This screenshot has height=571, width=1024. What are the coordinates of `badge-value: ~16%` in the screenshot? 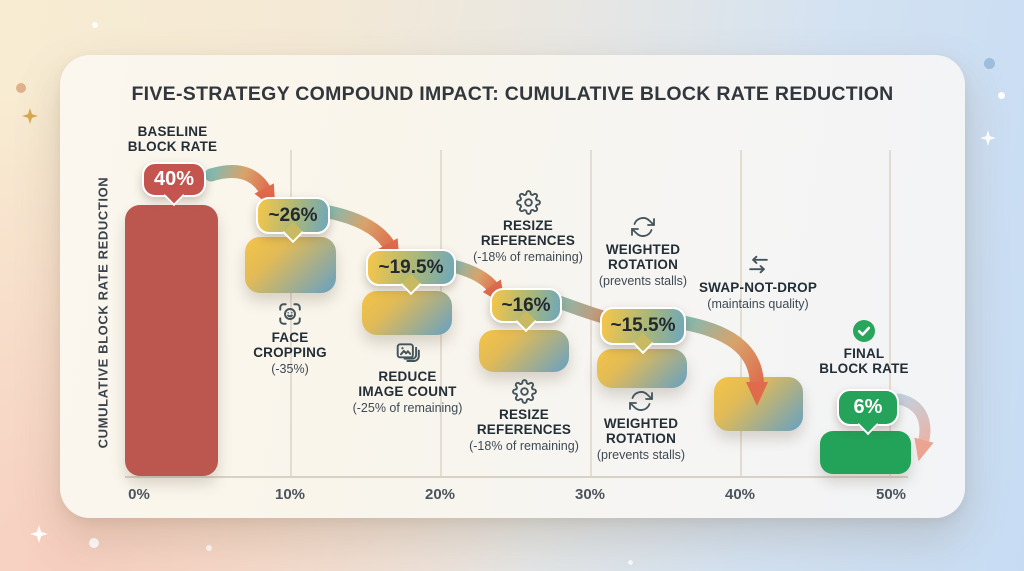 It's located at (526, 305).